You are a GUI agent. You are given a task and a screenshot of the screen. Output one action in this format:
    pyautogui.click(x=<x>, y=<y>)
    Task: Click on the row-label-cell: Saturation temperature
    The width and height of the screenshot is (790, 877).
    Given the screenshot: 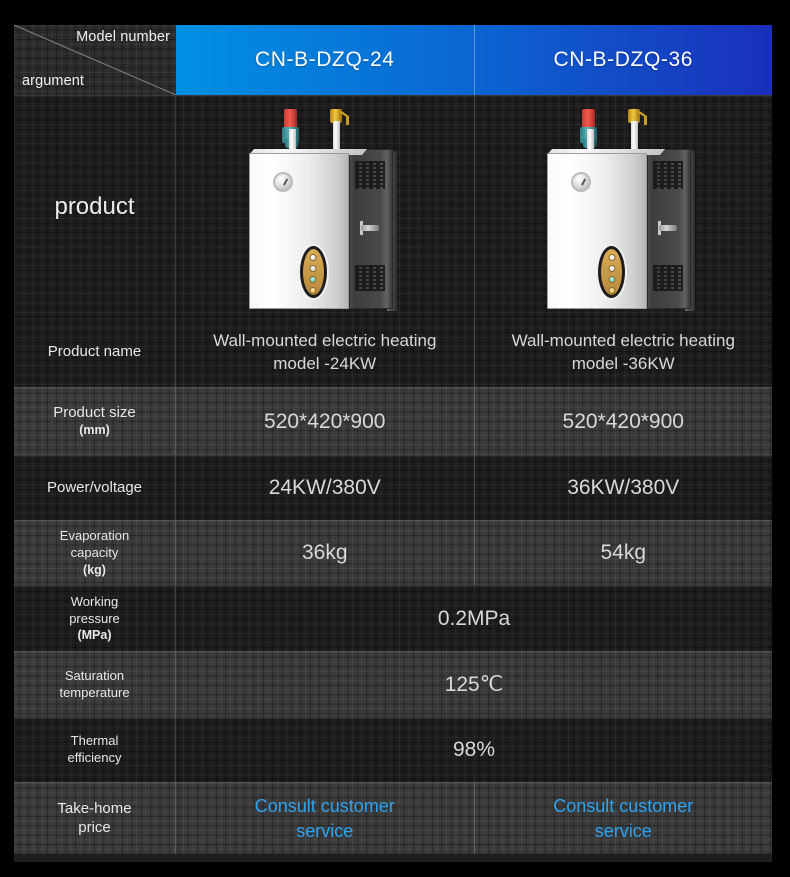 What is the action you would take?
    pyautogui.click(x=95, y=684)
    